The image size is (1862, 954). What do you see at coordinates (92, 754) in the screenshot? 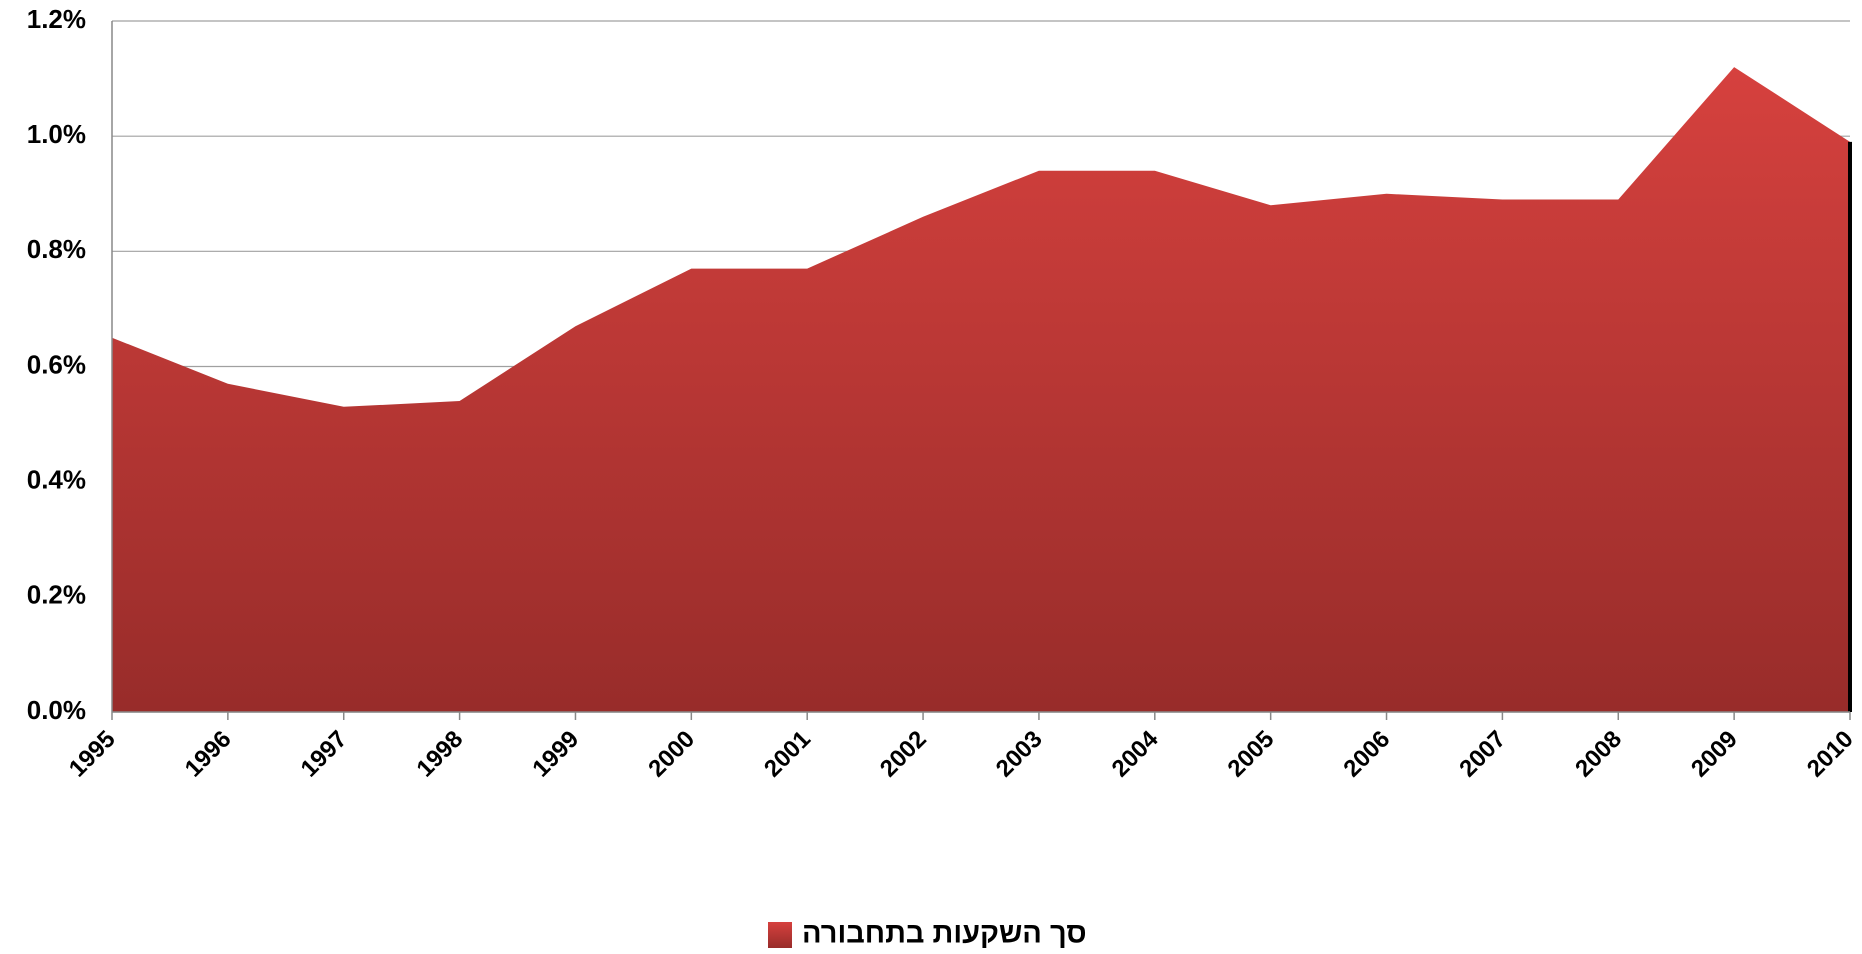
I see `x-tick-label: 1995` at bounding box center [92, 754].